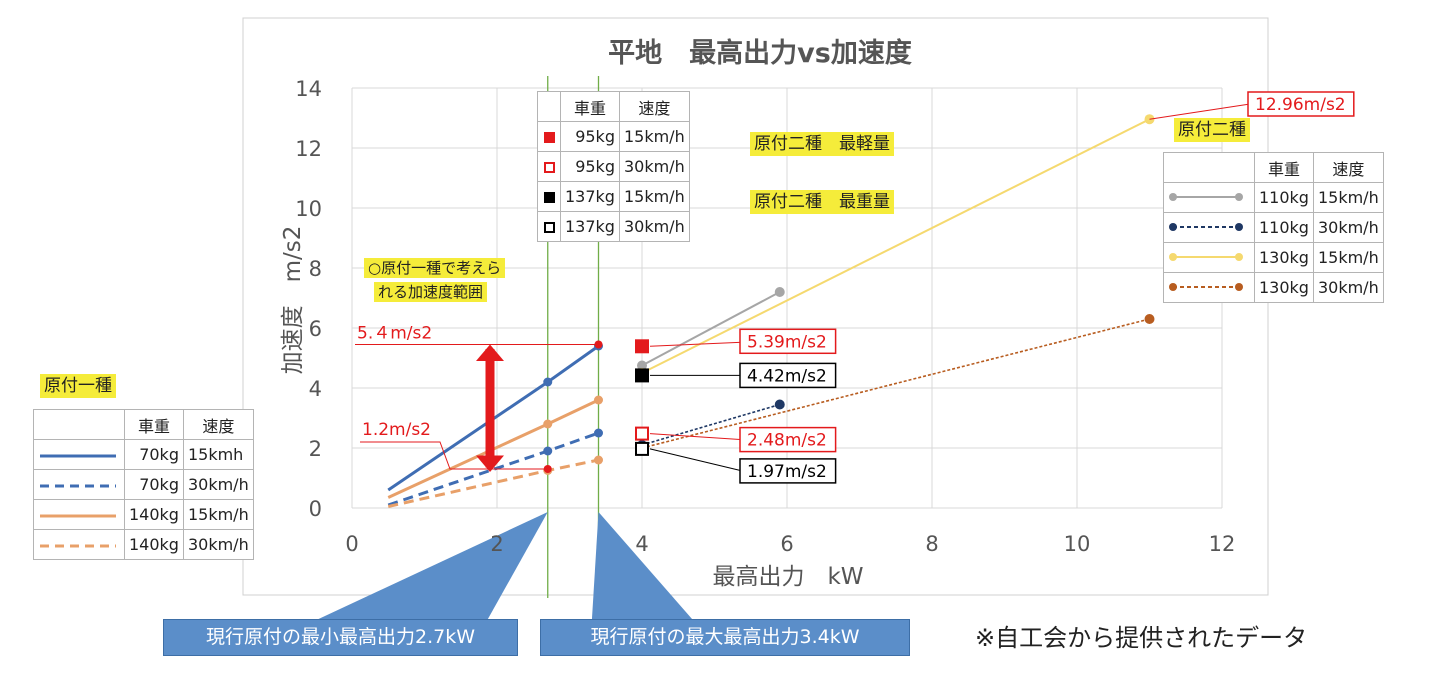 The height and width of the screenshot is (673, 1452). Describe the element at coordinates (822, 202) in the screenshot. I see `label-heaviest: 原付二種 最重量` at that location.